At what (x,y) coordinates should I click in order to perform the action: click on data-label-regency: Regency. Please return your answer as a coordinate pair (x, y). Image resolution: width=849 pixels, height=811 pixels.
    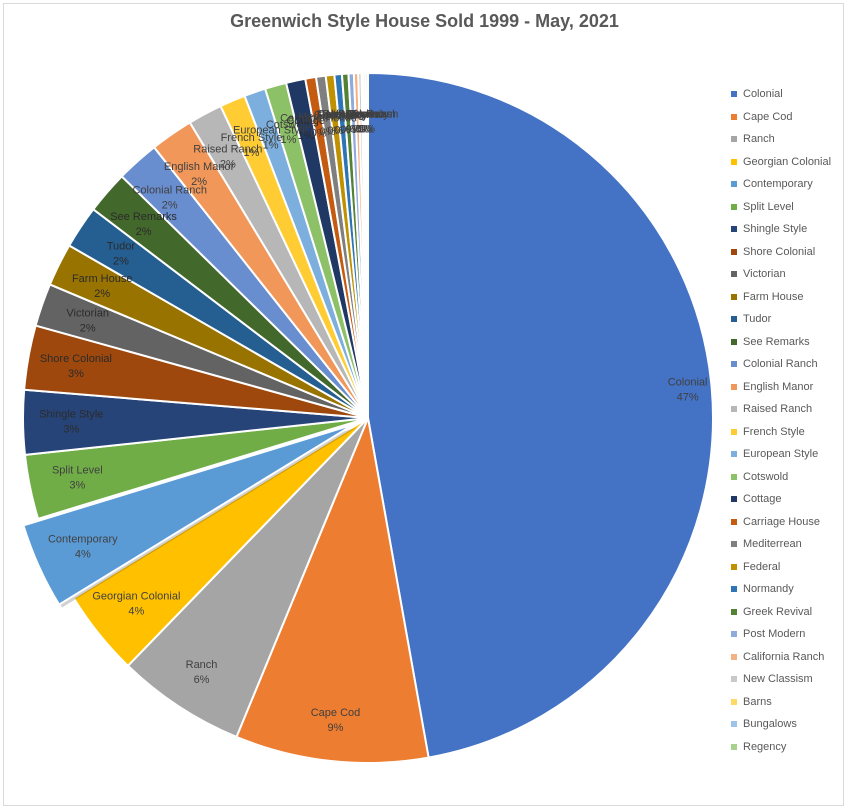
    Looking at the image, I should click on (367, 114).